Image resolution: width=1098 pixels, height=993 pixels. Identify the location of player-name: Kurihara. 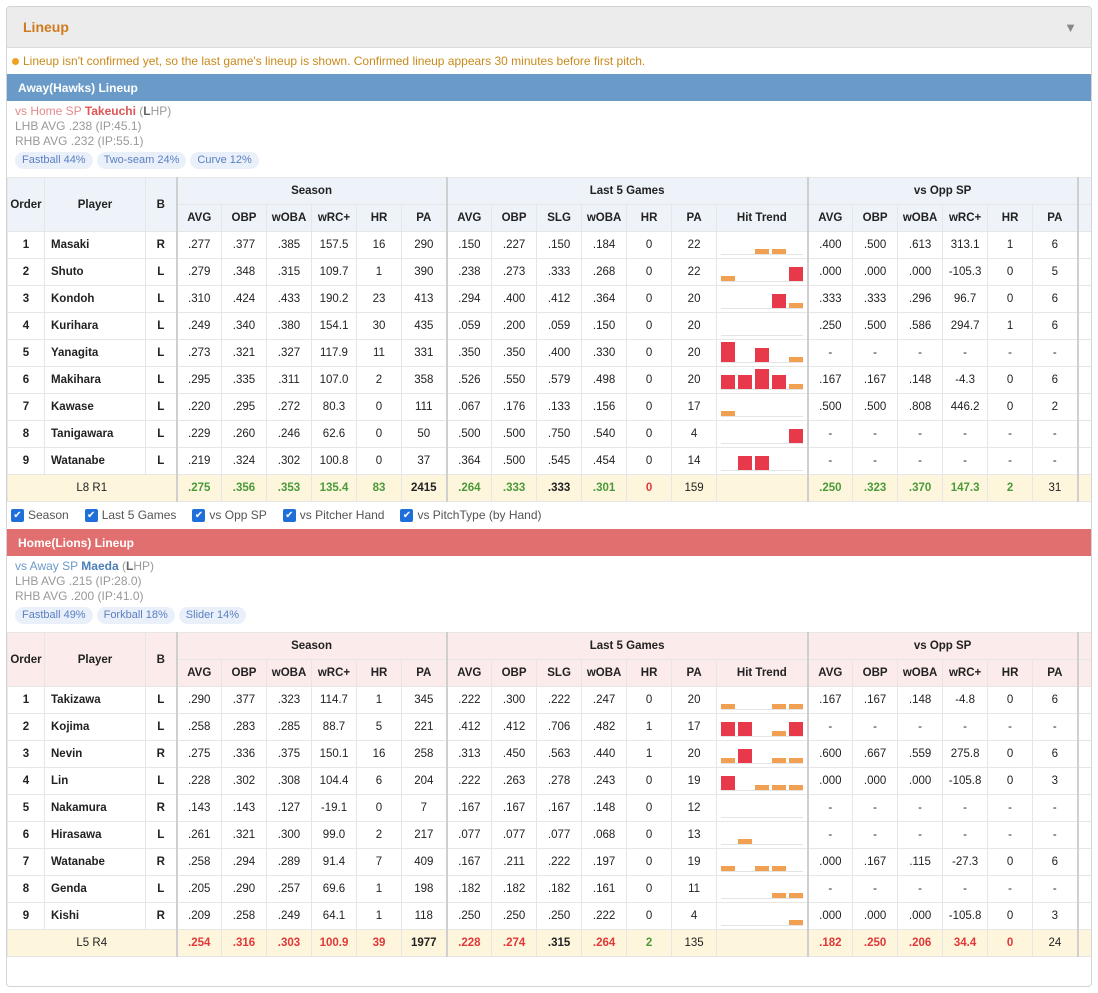
(95, 326).